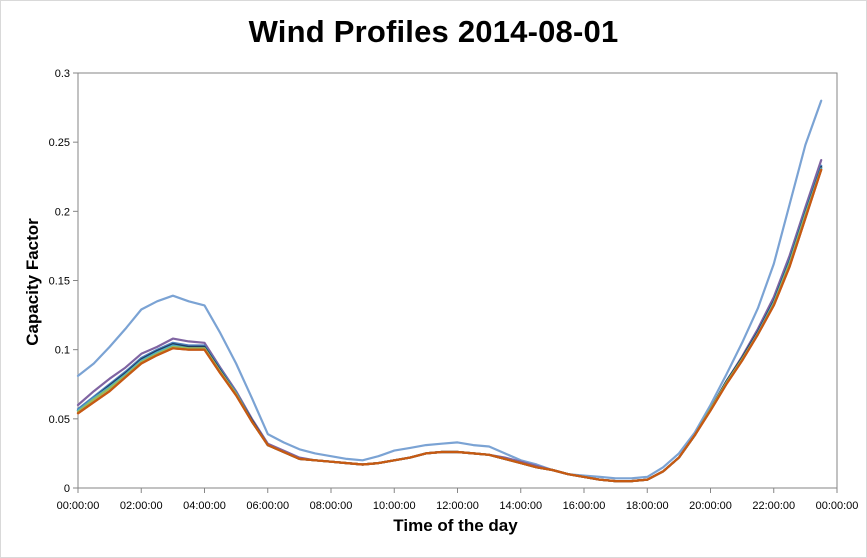  I want to click on x-tick-label: 06:00:00, so click(267, 506).